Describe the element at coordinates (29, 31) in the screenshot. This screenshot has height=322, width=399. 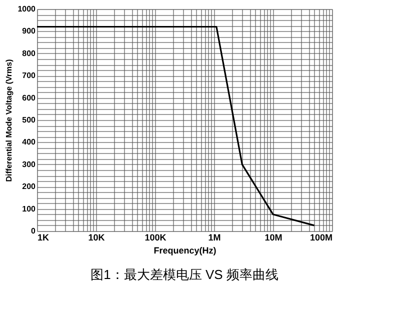
I see `y-tick-label: 900` at that location.